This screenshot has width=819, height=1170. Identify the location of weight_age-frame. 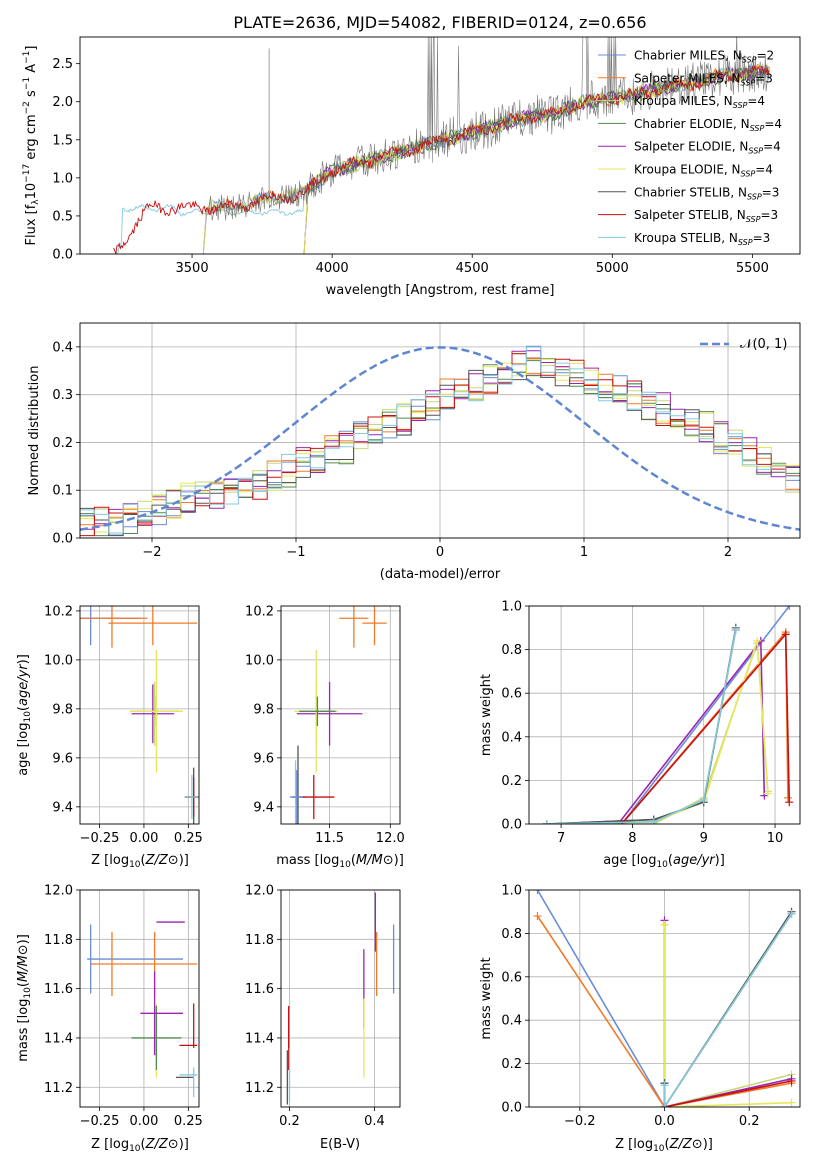
(664, 715).